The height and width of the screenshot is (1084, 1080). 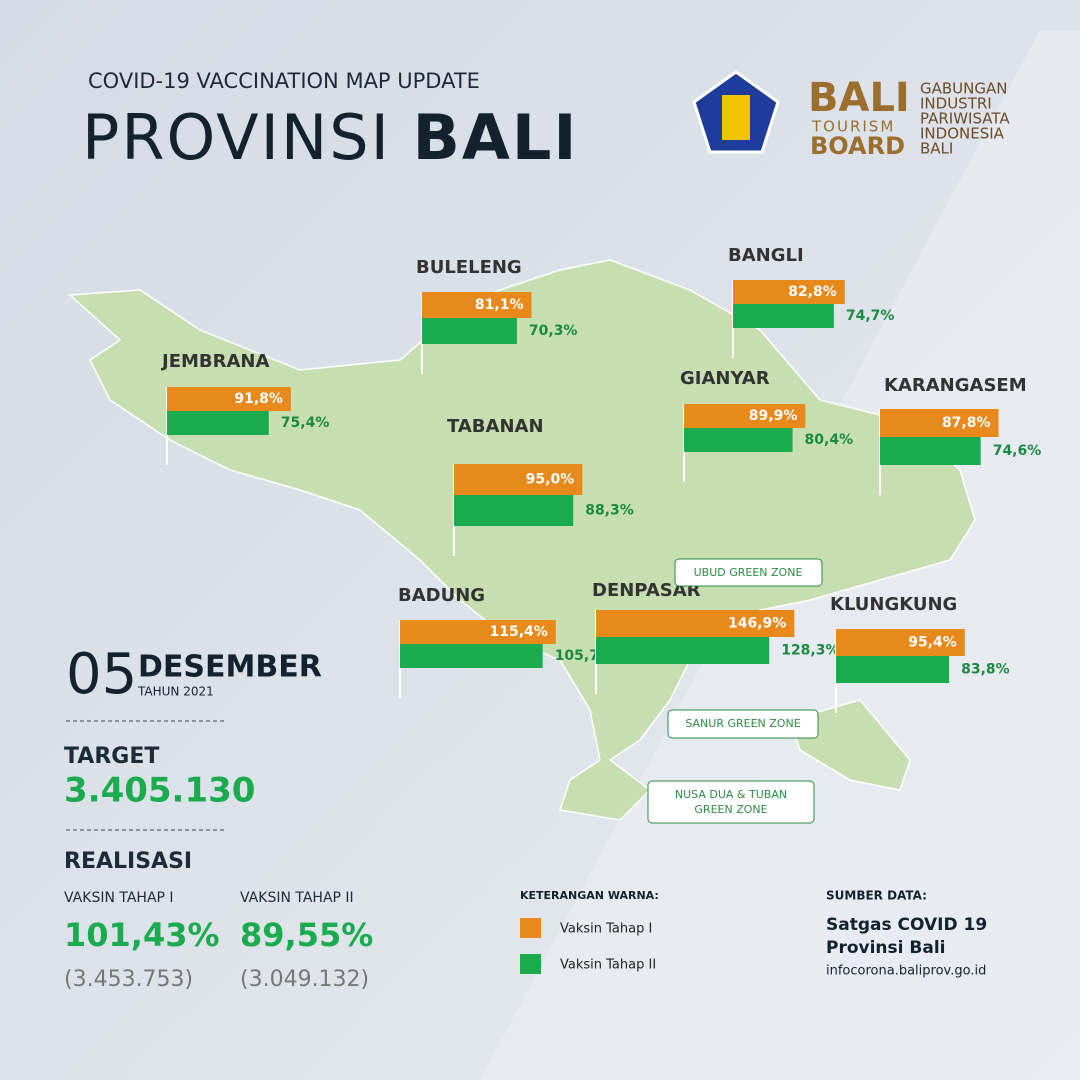 I want to click on realisasi-pct: 101,43%, so click(x=142, y=935).